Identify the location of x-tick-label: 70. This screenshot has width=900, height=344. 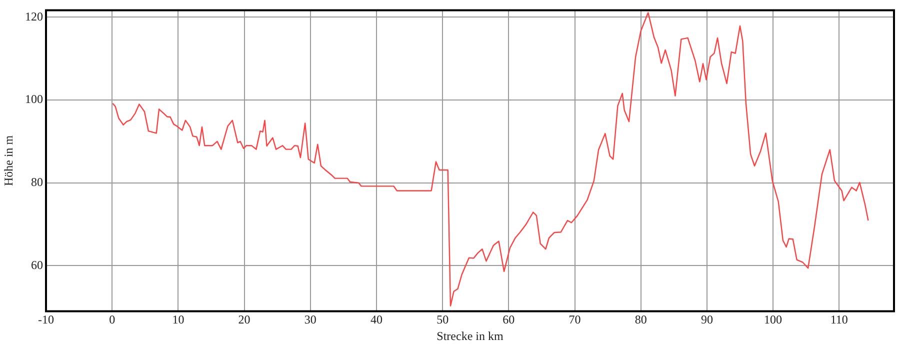
(574, 319).